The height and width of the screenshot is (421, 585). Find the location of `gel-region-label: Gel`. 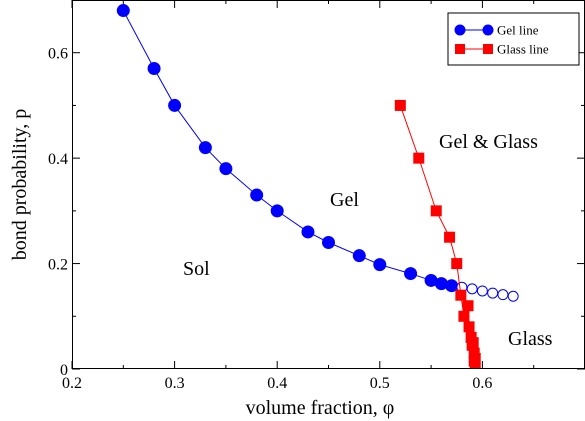

gel-region-label: Gel is located at coordinates (344, 200).